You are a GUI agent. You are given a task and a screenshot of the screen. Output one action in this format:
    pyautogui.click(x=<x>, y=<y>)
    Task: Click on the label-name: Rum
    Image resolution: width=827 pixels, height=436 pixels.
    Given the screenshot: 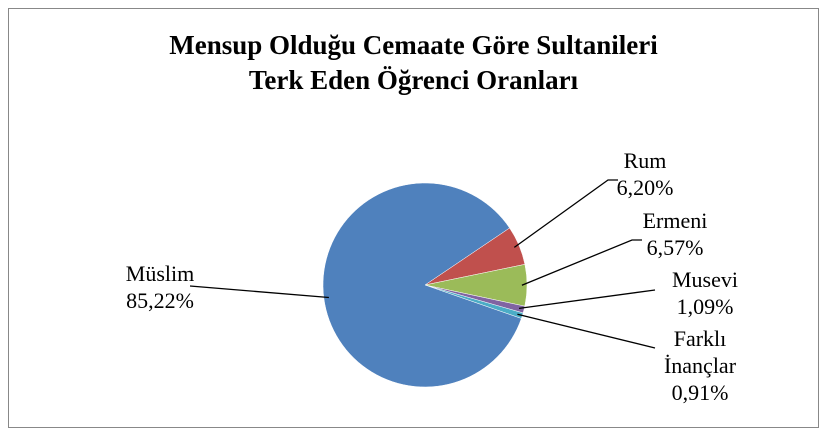 What is the action you would take?
    pyautogui.click(x=645, y=160)
    